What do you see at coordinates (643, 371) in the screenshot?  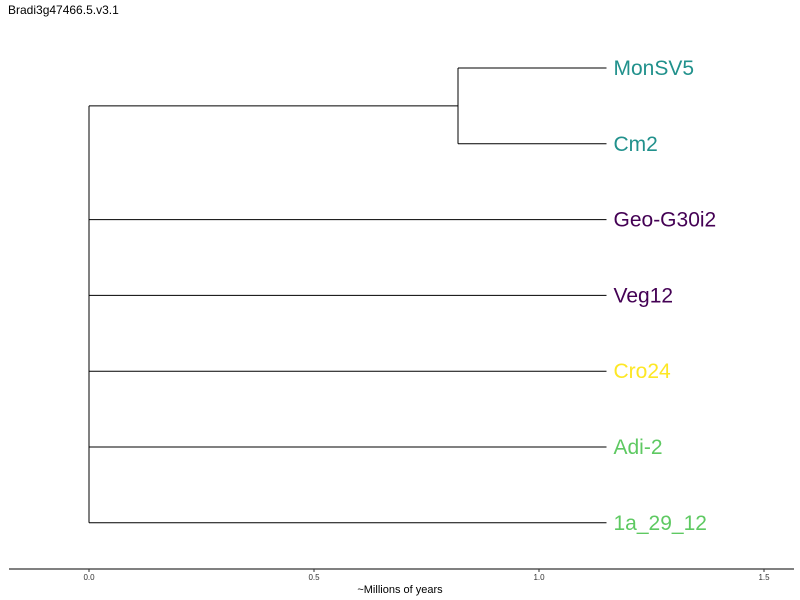 I see `tip-label: Cro24` at bounding box center [643, 371].